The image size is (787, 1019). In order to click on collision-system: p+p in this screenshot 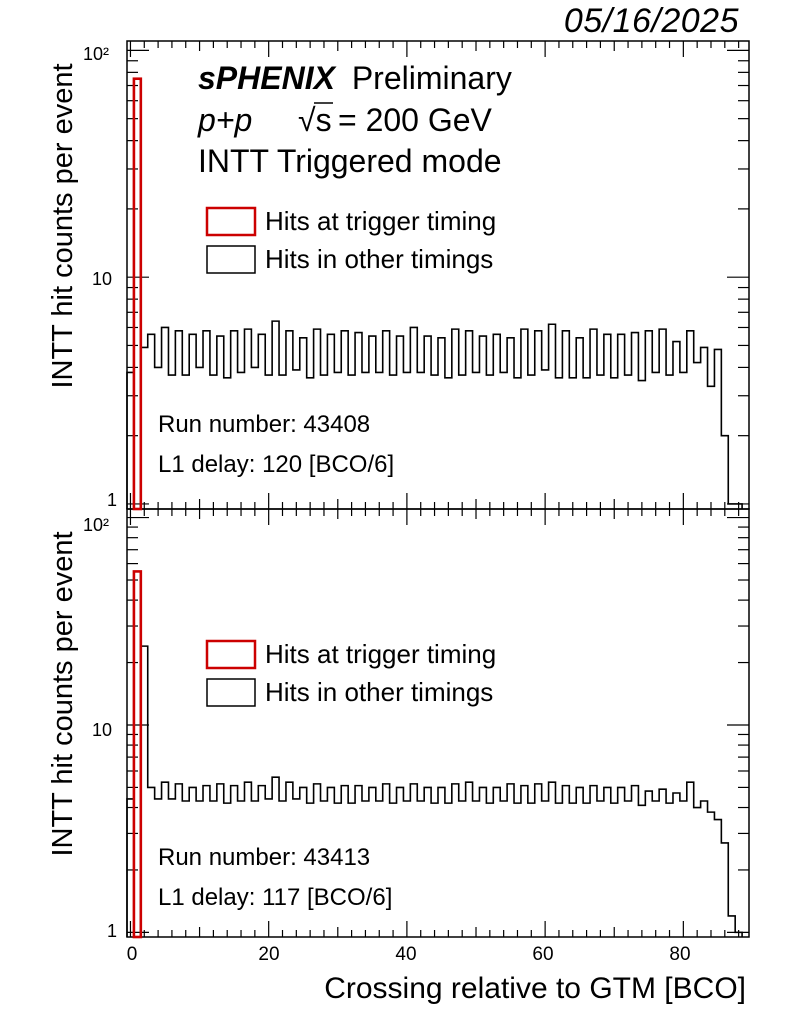, I will do `click(224, 120)`.